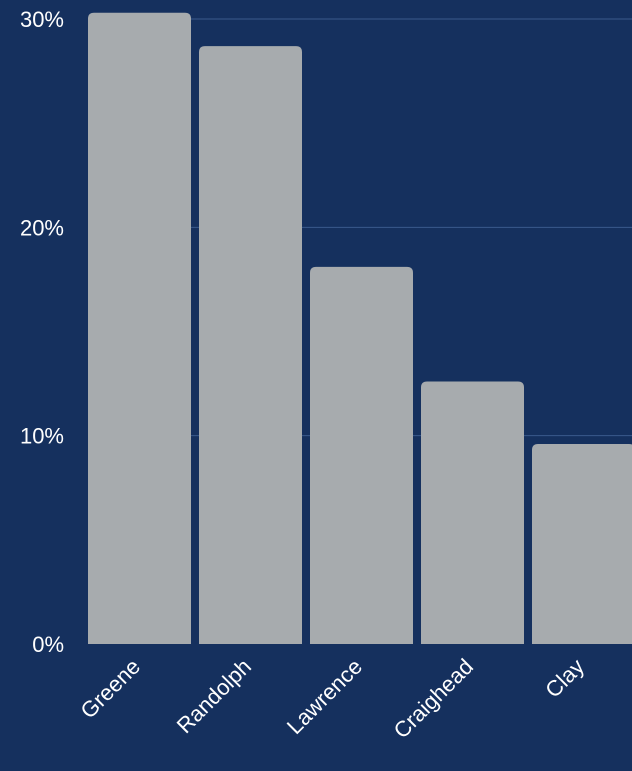 Image resolution: width=632 pixels, height=771 pixels. What do you see at coordinates (48, 644) in the screenshot?
I see `y-tick-label: 0%` at bounding box center [48, 644].